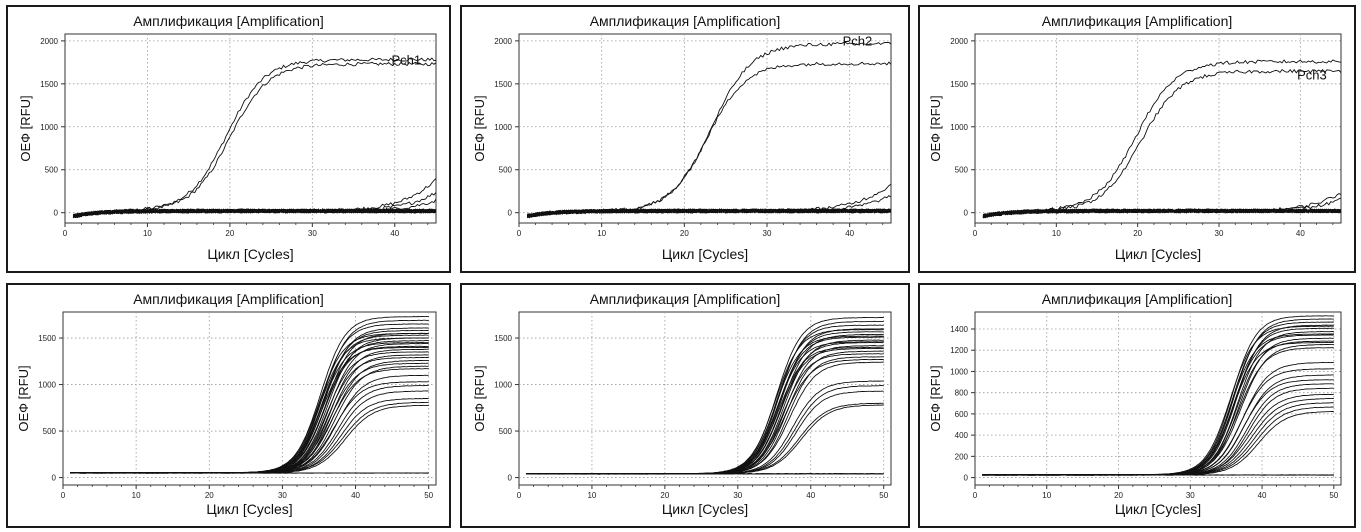 The width and height of the screenshot is (1361, 532). I want to click on y-tick-label: 400, so click(962, 435).